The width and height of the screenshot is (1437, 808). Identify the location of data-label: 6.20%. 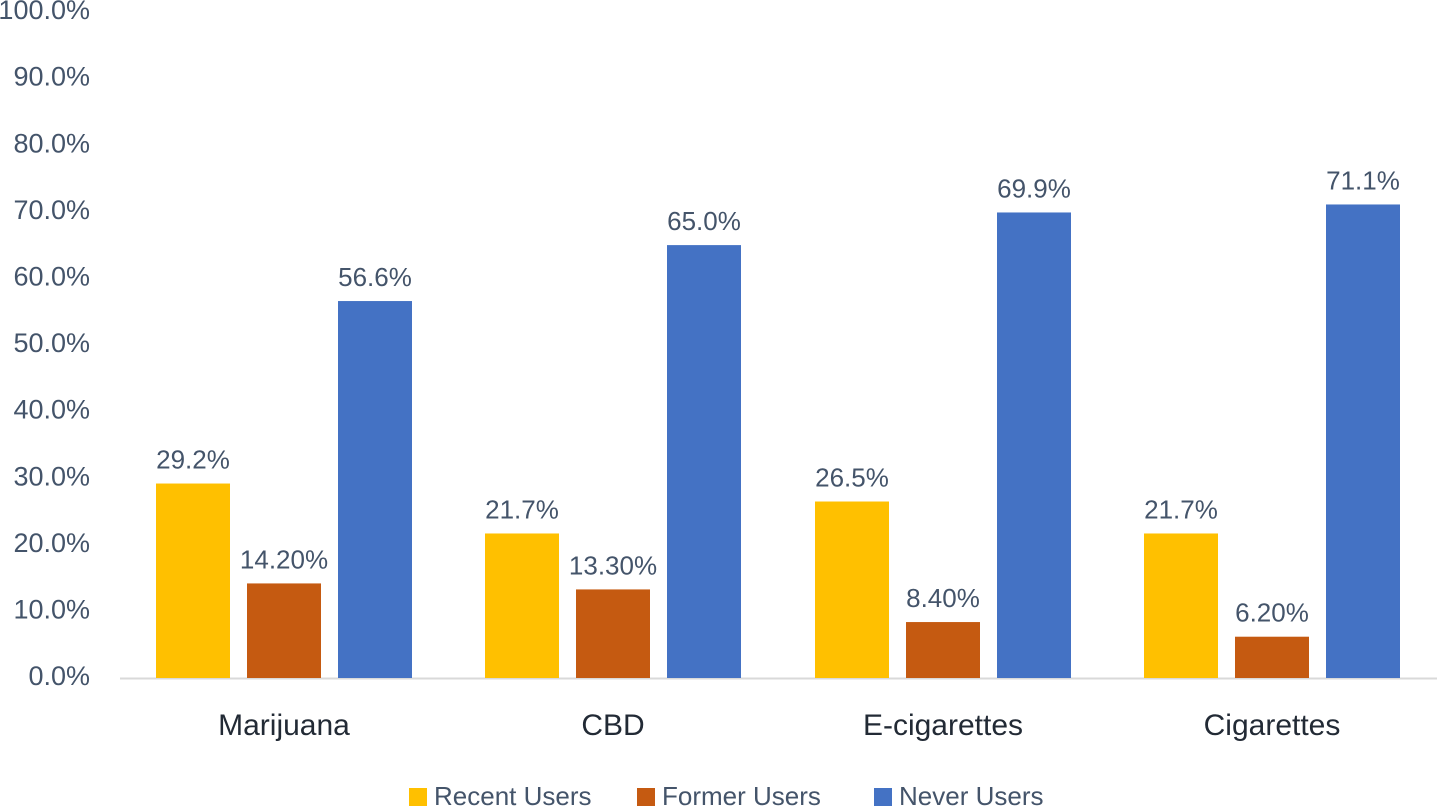
(1272, 613).